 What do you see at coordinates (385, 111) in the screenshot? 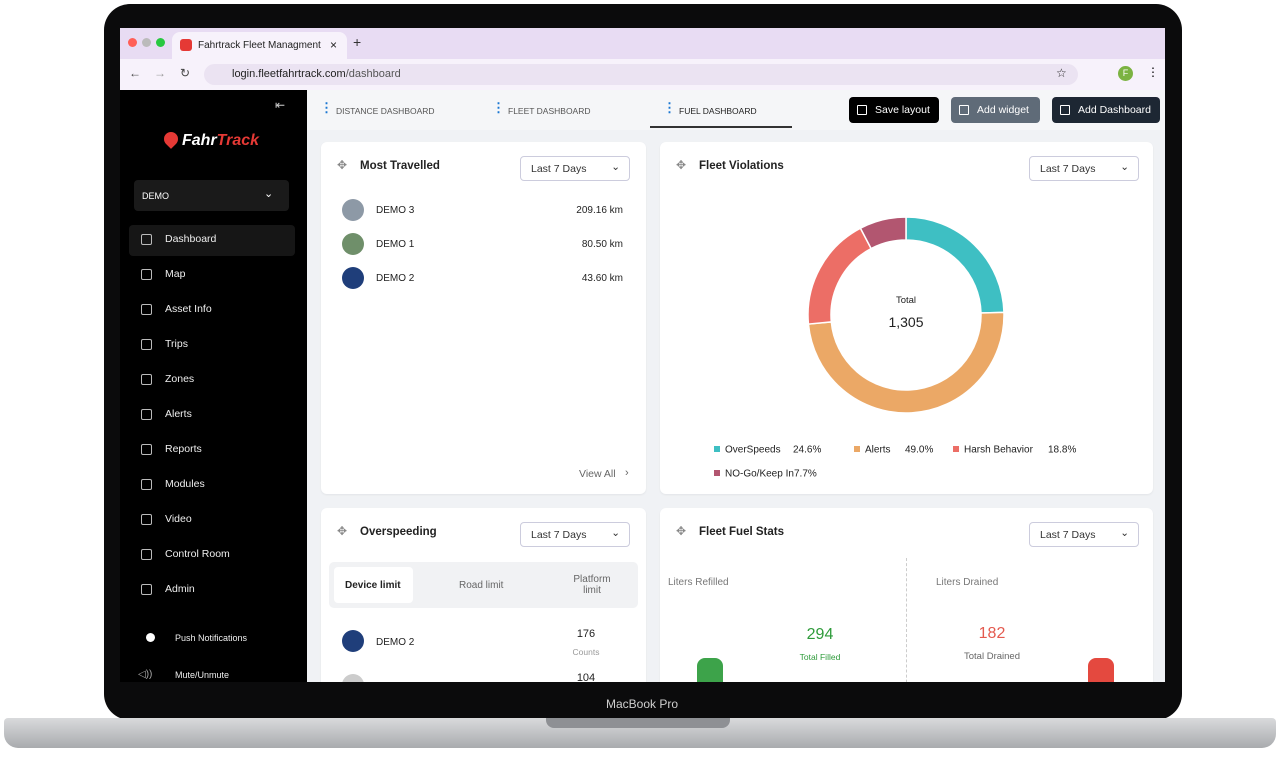
I see `dashboard-tab: DISTANCE DASHBOARD` at bounding box center [385, 111].